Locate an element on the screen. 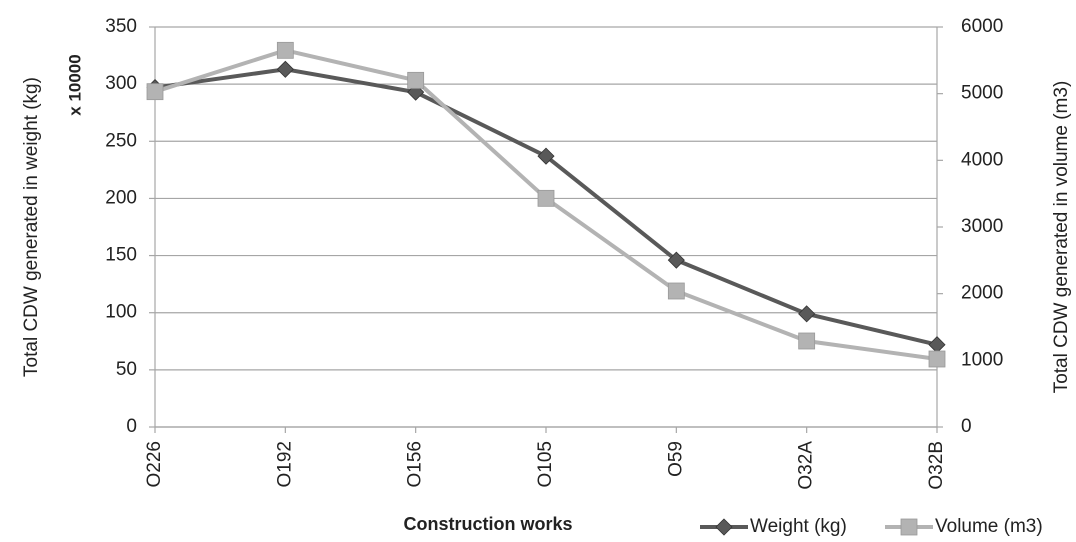  y-axis-label: Total CDW generated in weight (kg) is located at coordinates (31, 227).